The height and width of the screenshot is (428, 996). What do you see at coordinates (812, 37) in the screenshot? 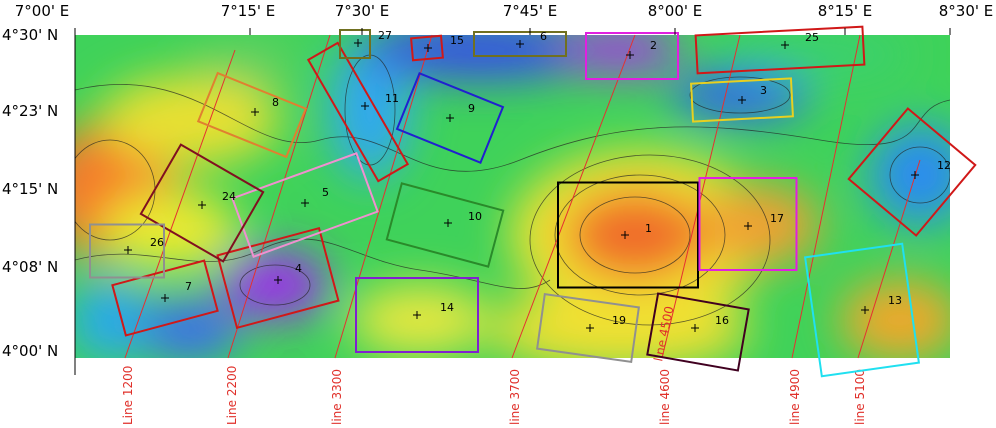
I see `zone-label: 25` at bounding box center [812, 37].